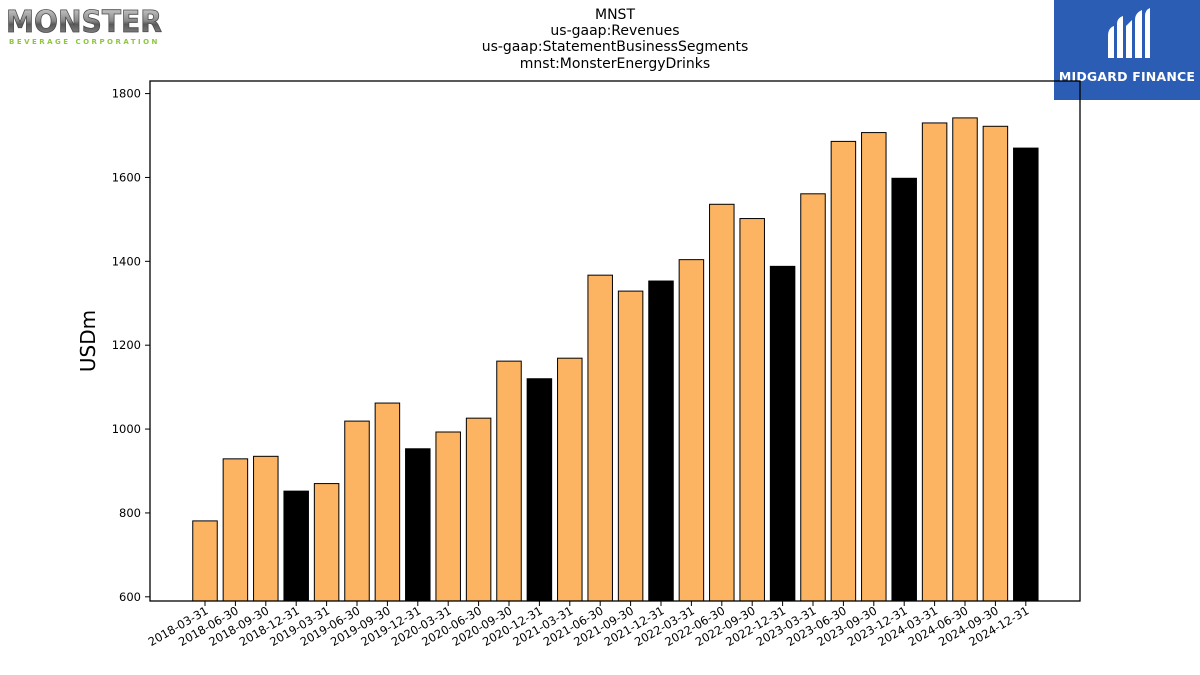 The image size is (1200, 675). I want to click on x-tick-label-2022-03-31: 2022-03-31, so click(664, 626).